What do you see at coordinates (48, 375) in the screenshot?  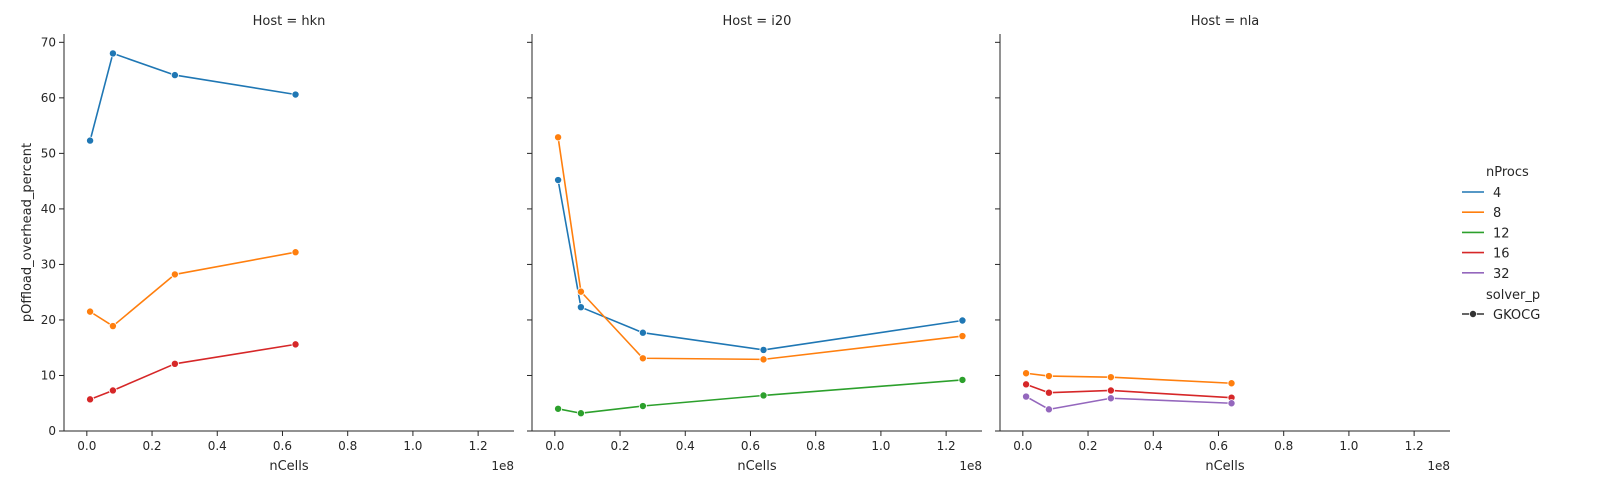 I see `y-tick-label: 10` at bounding box center [48, 375].